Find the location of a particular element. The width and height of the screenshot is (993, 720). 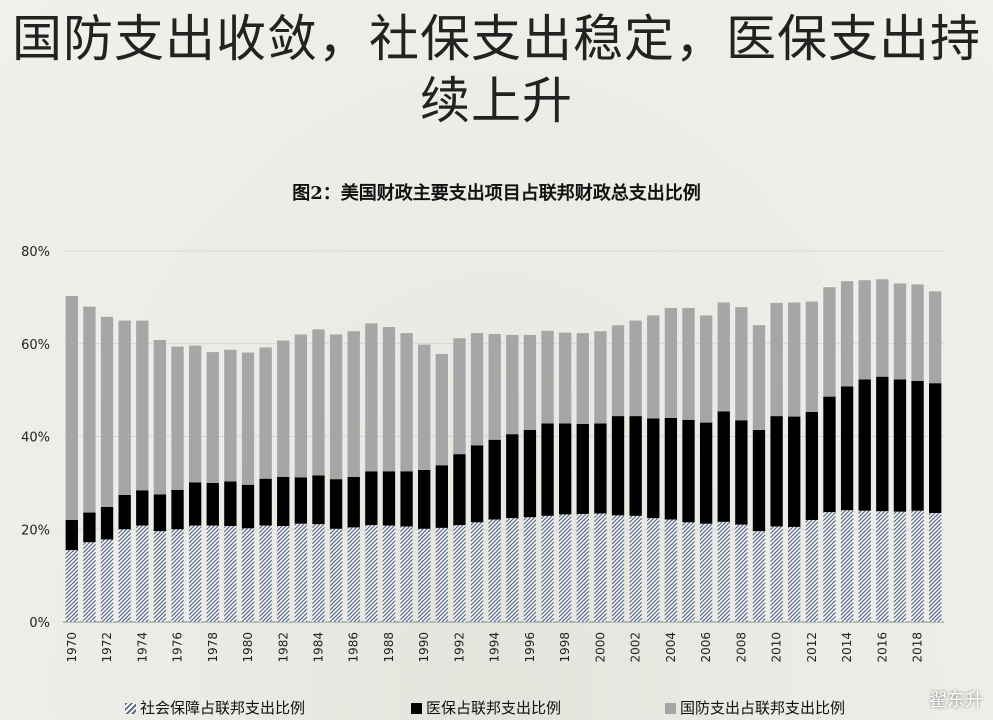

bar-defense-2007 is located at coordinates (723, 357).